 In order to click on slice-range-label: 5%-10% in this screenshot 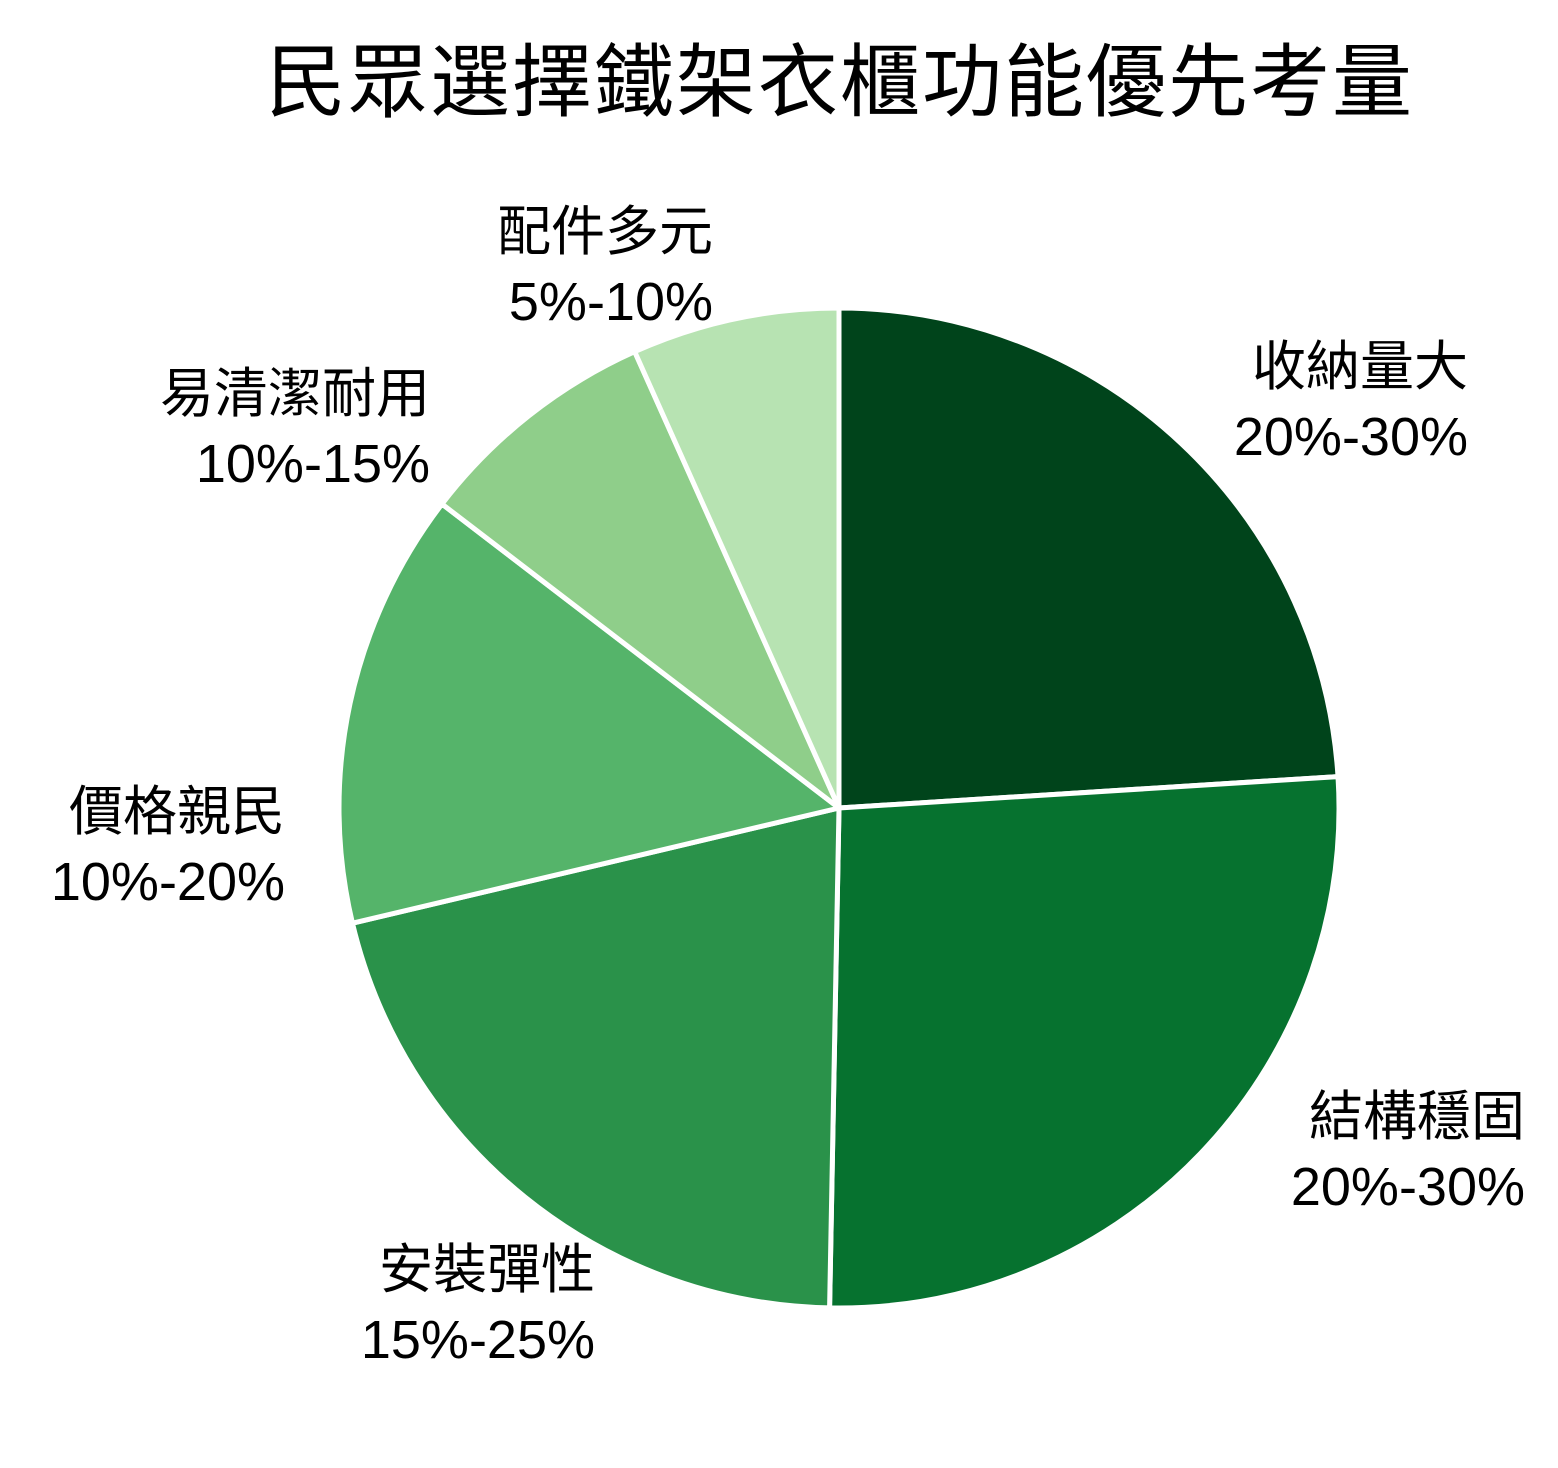, I will do `click(611, 302)`.